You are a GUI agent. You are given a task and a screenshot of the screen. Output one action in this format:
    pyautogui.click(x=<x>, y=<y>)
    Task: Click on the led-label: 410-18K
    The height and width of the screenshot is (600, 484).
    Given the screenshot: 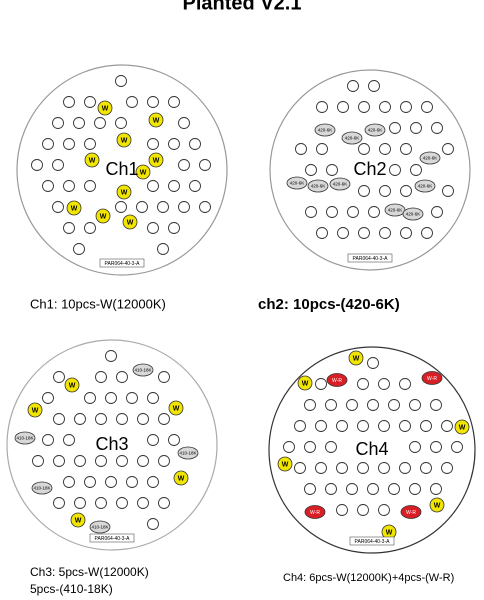 What is the action you would take?
    pyautogui.click(x=99, y=527)
    